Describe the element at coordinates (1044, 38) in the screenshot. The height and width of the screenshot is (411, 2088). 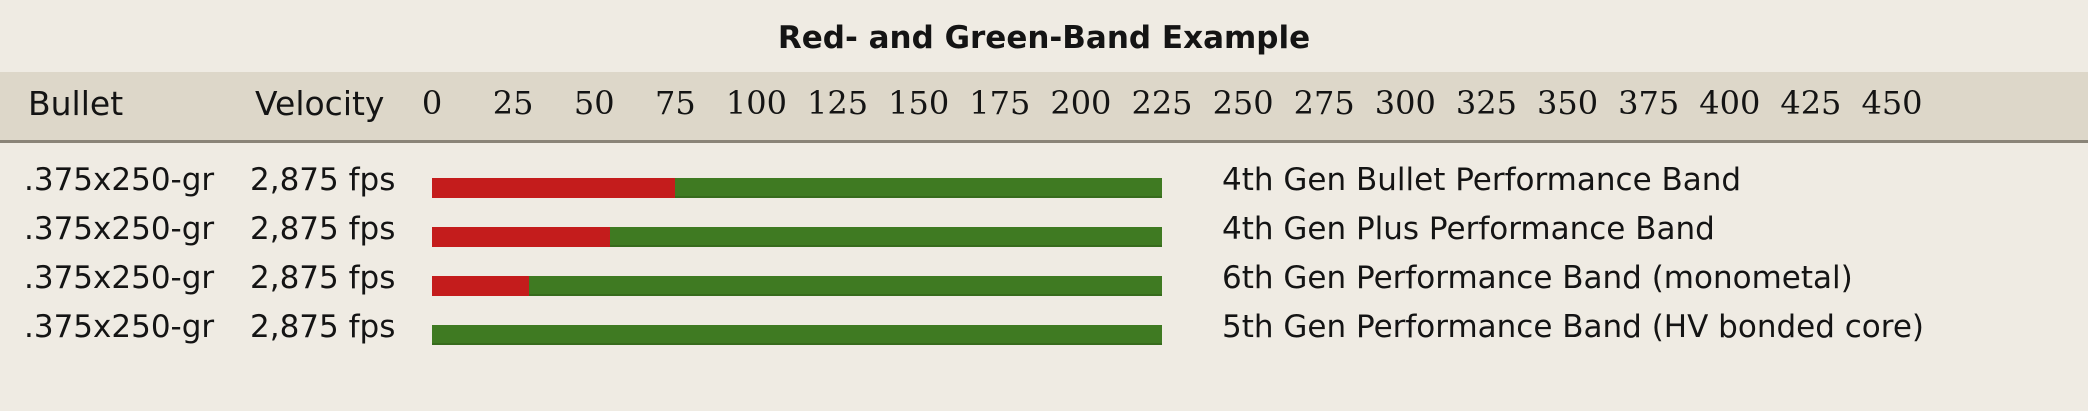
I see `chart-title: Red- and Green-Band Example` at that location.